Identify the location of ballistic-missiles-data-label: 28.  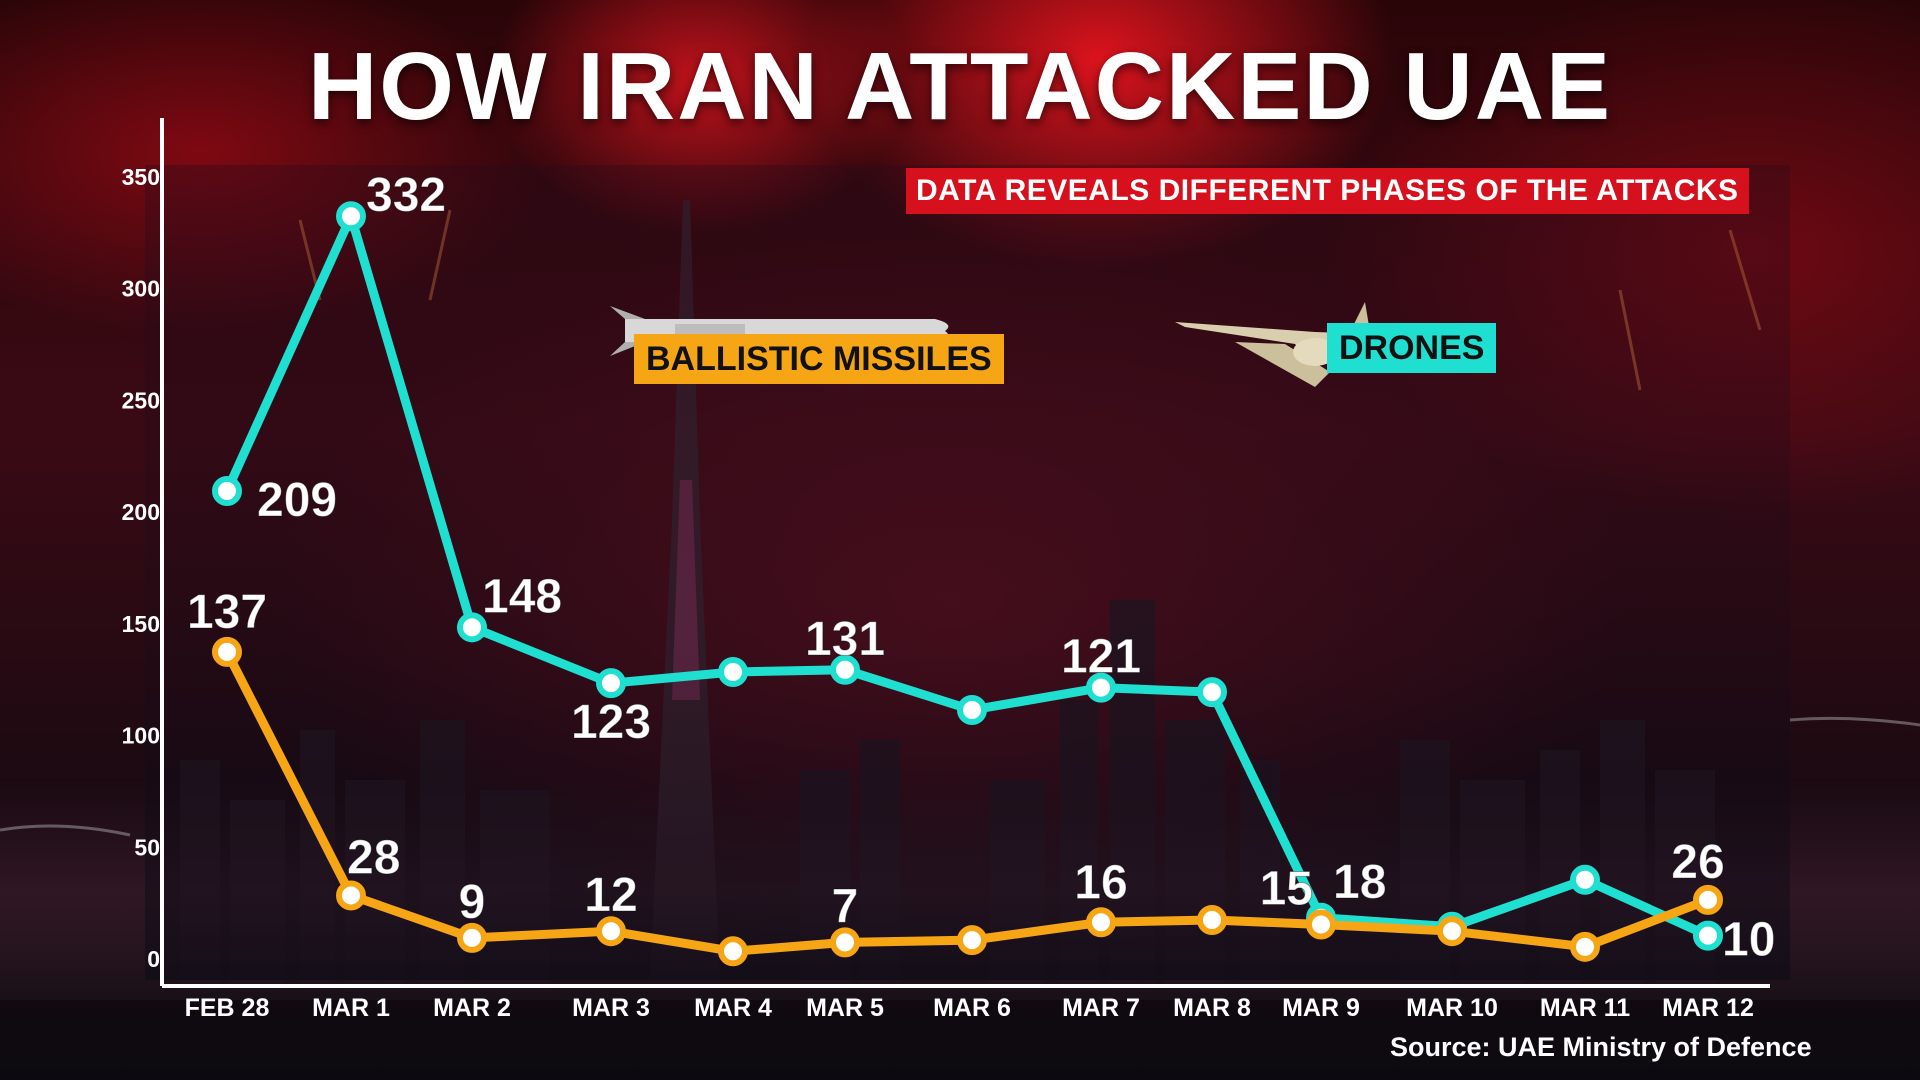
(373, 857).